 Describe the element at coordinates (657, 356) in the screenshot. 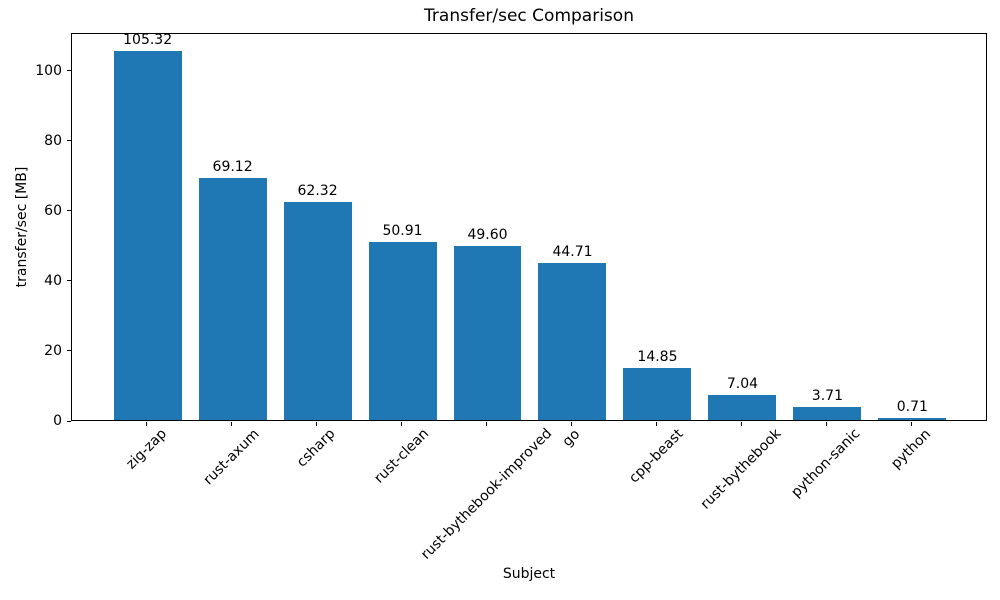

I see `bar-value-label: 14.85` at that location.